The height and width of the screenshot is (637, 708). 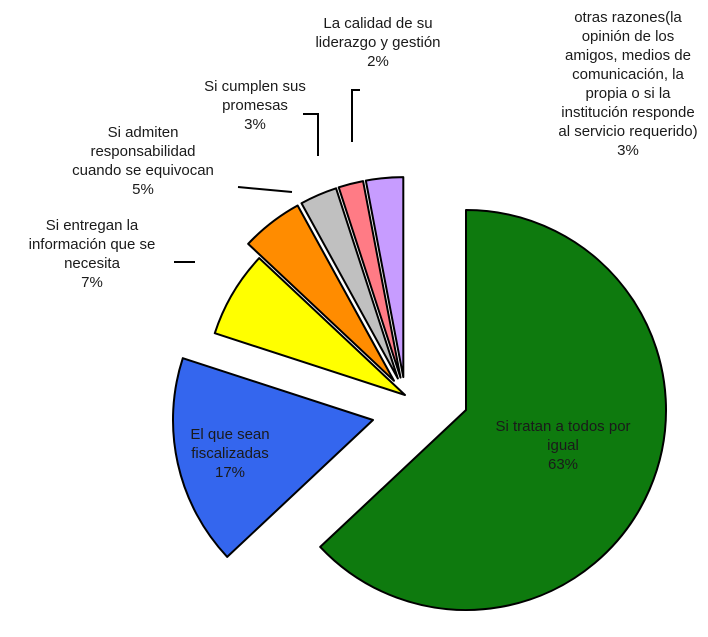 I want to click on slice-label-line: El que sean, so click(x=229, y=434).